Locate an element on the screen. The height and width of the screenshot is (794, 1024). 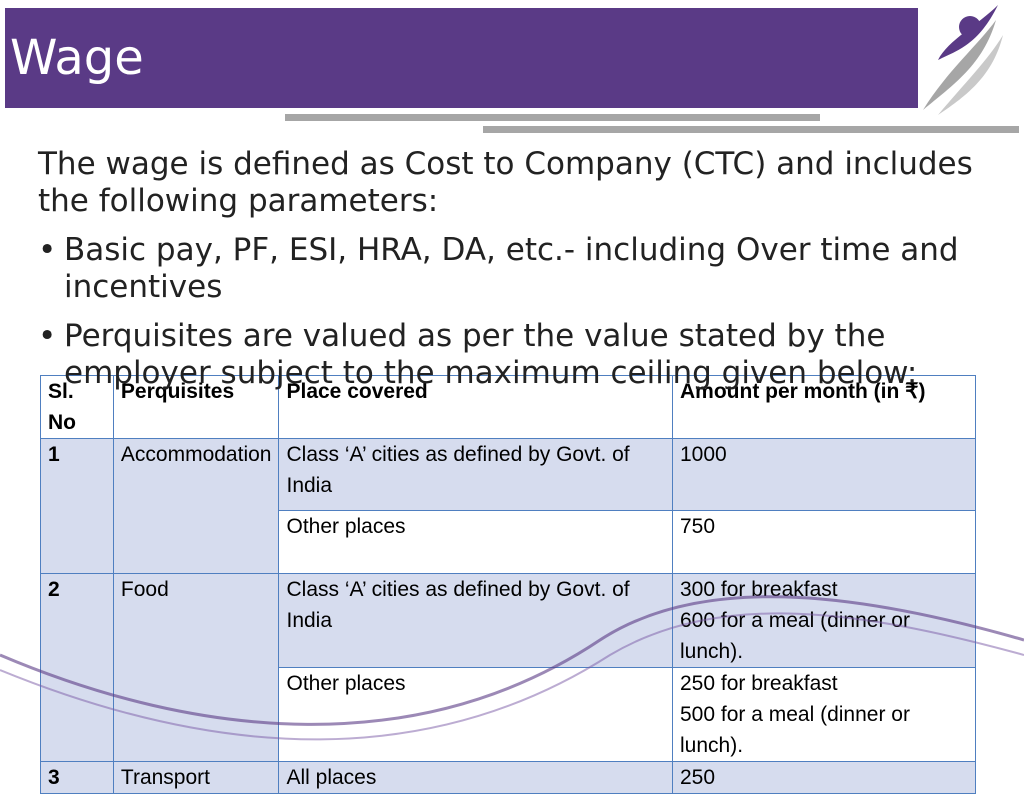
logo is located at coordinates (963, 60).